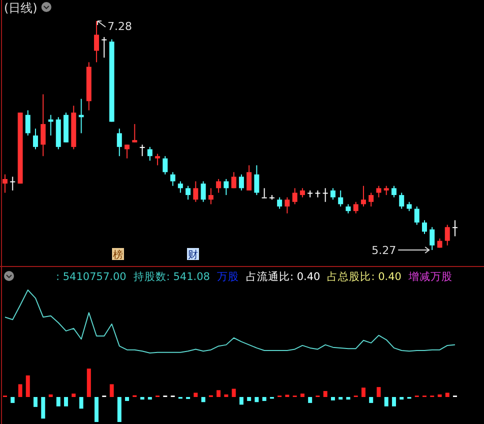 The height and width of the screenshot is (424, 484). Describe the element at coordinates (384, 250) in the screenshot. I see `annotation: 5.27` at that location.